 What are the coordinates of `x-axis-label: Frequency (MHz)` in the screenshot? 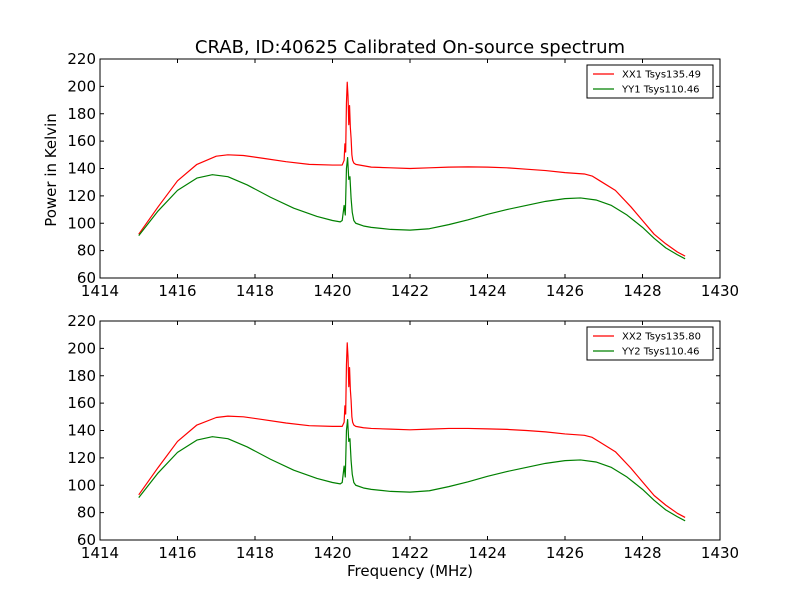 It's located at (410, 571).